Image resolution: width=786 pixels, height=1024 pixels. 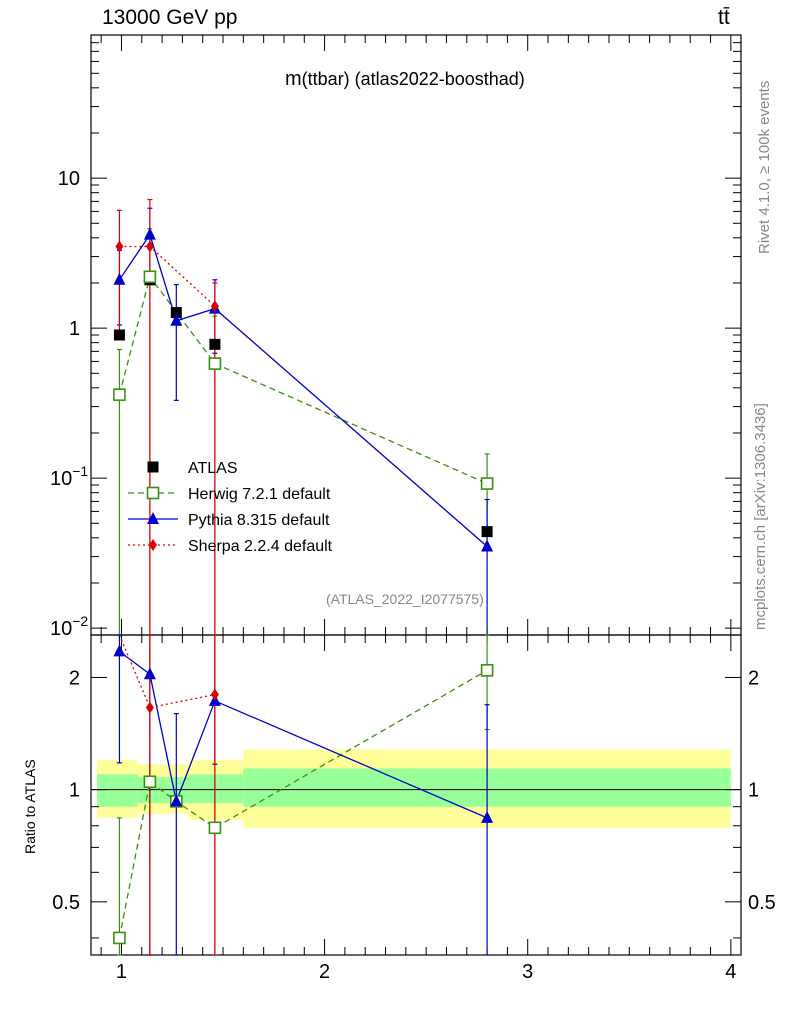 I want to click on legend-marker-atlas, so click(x=153, y=467).